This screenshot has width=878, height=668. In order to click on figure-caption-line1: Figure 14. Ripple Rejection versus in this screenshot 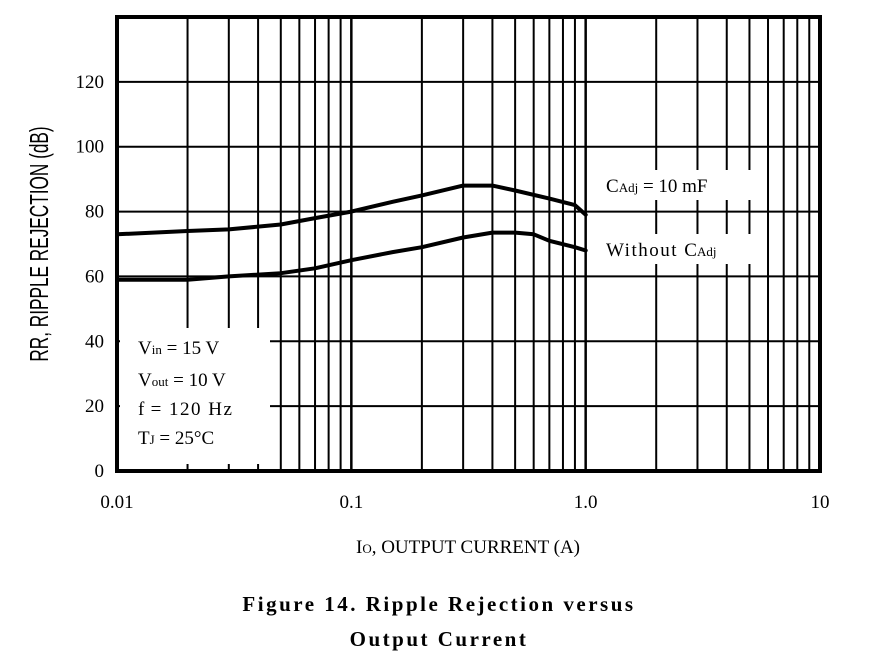, I will do `click(439, 604)`.